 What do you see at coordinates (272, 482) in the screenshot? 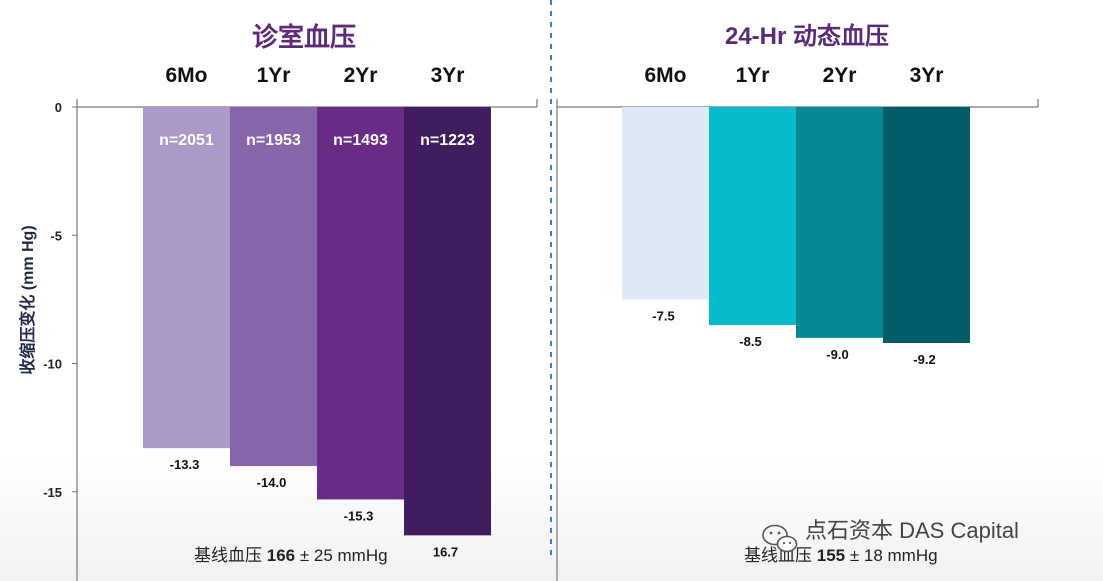
I see `value-label: -14.0` at bounding box center [272, 482].